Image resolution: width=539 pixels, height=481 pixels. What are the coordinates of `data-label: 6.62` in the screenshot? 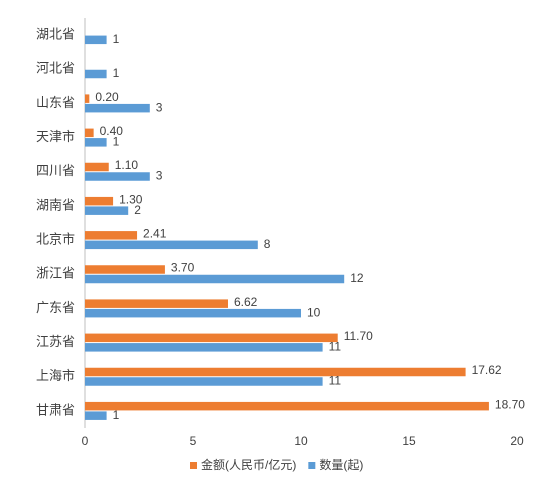 It's located at (246, 302).